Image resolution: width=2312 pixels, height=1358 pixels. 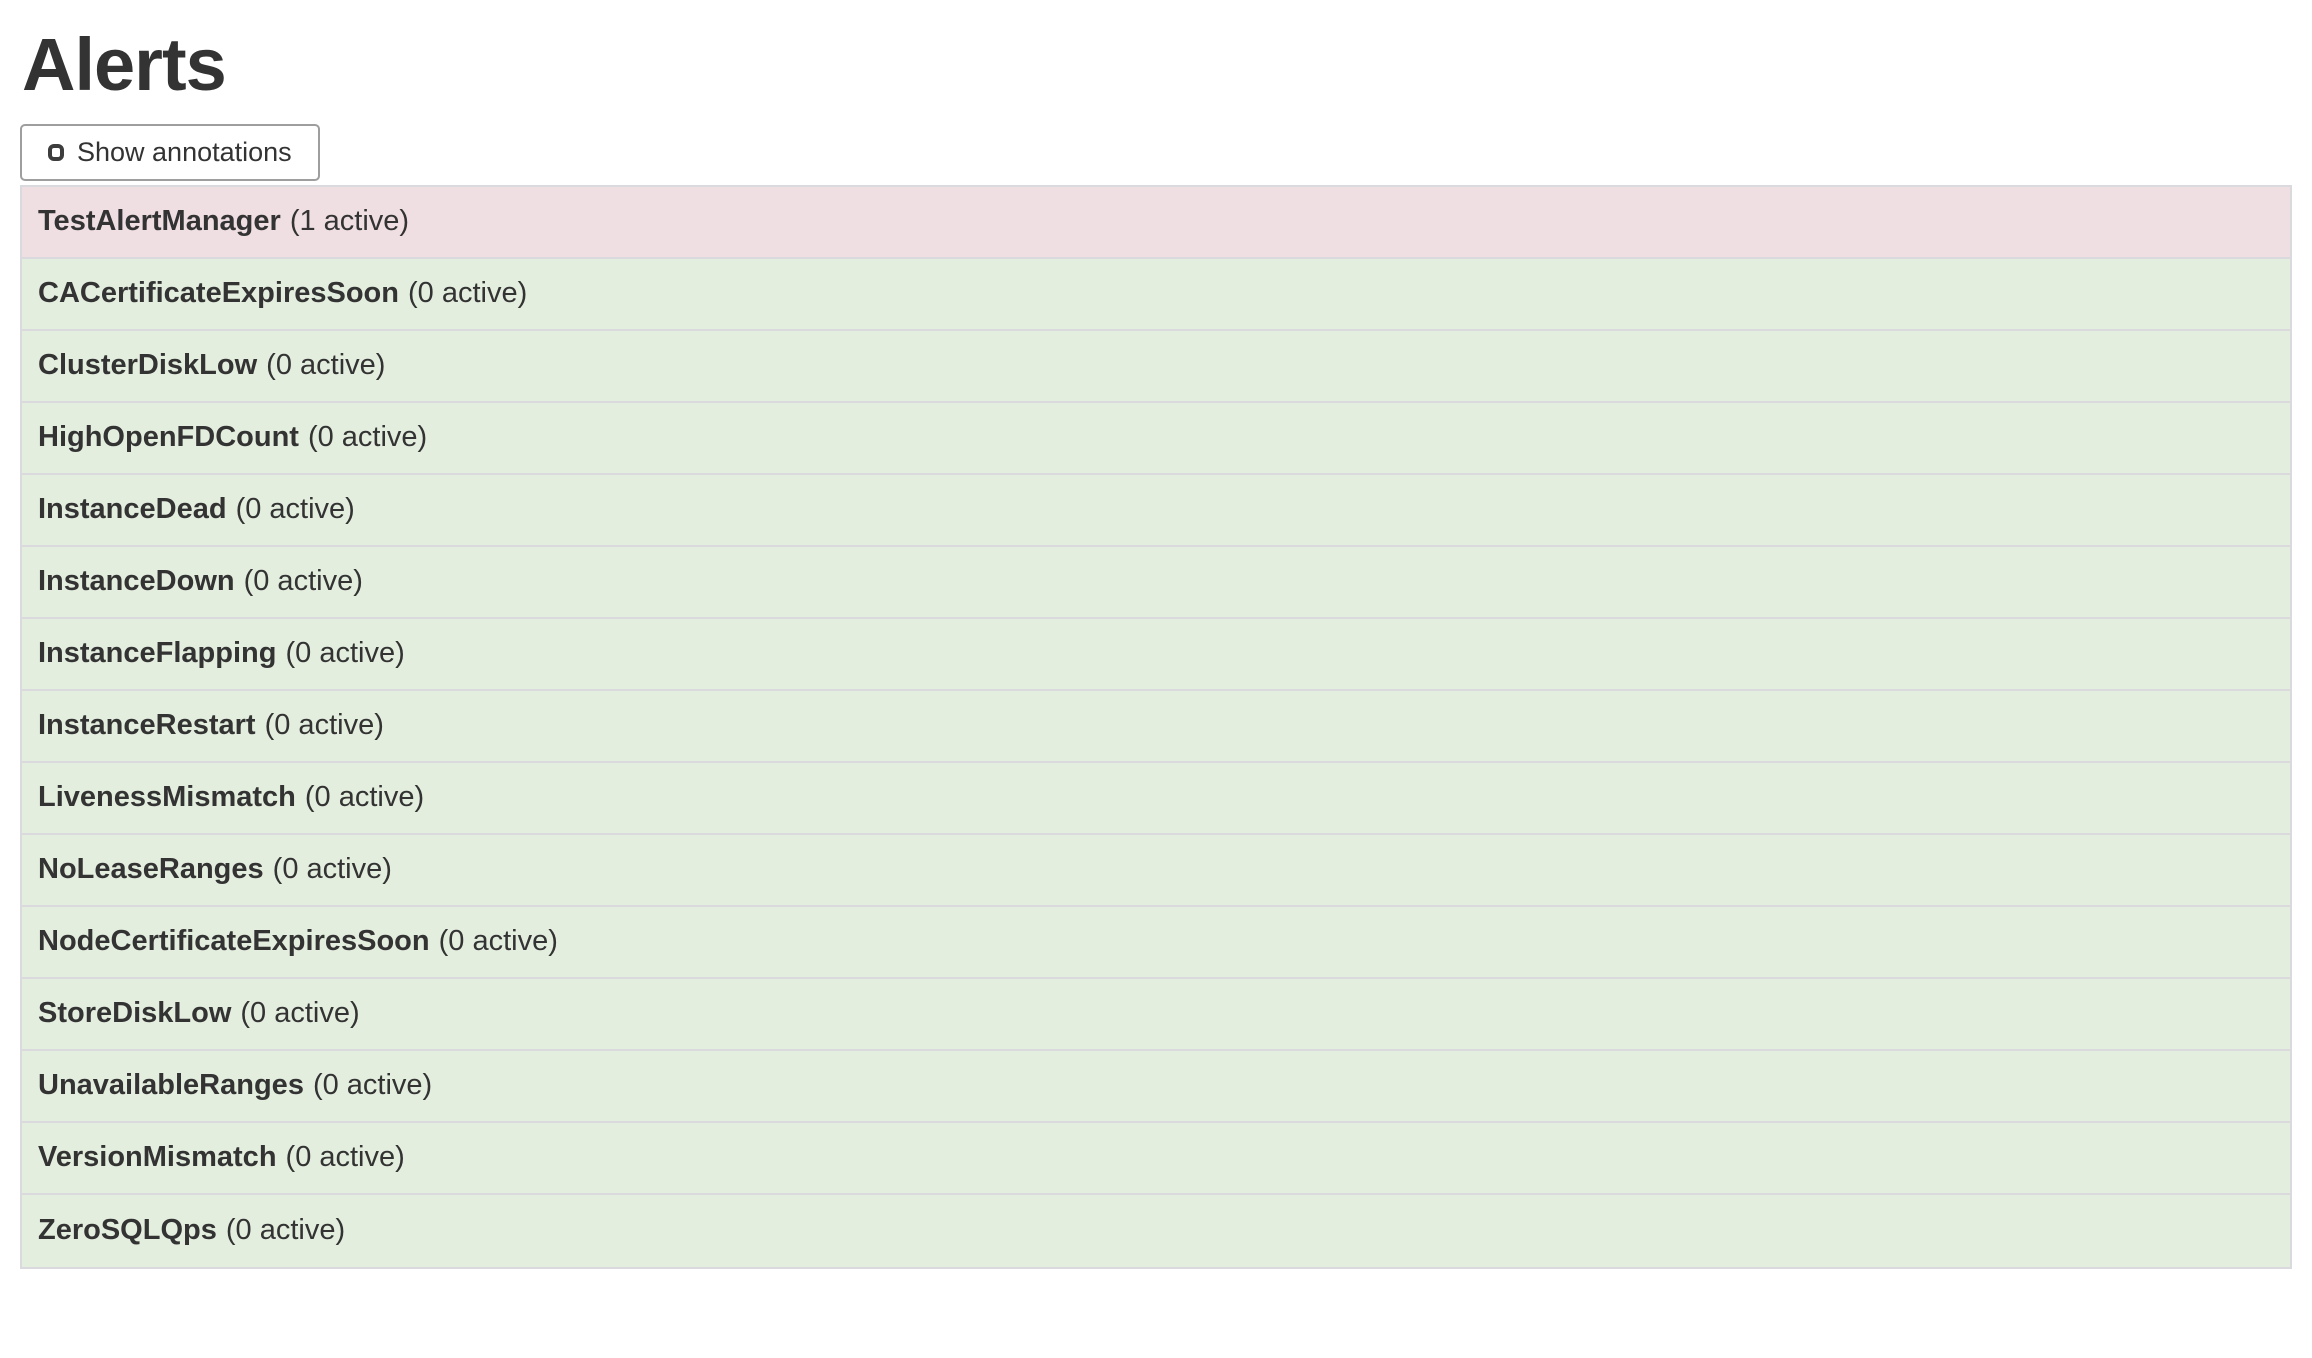 What do you see at coordinates (1156, 942) in the screenshot?
I see `alert-row-NodeCertificateExpiresSoon: NodeCertificateExpiresSoon (0 active)` at bounding box center [1156, 942].